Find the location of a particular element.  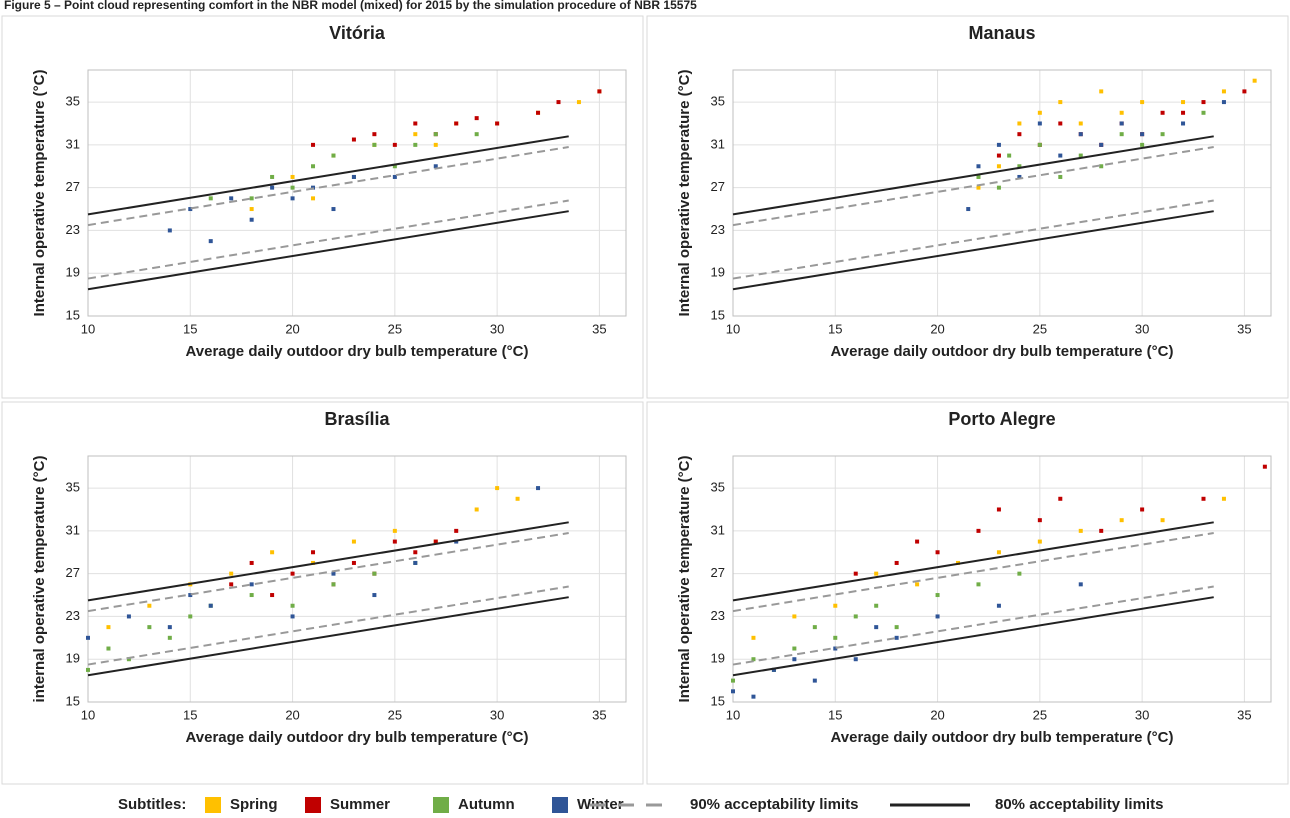

plot-border is located at coordinates (357, 579).